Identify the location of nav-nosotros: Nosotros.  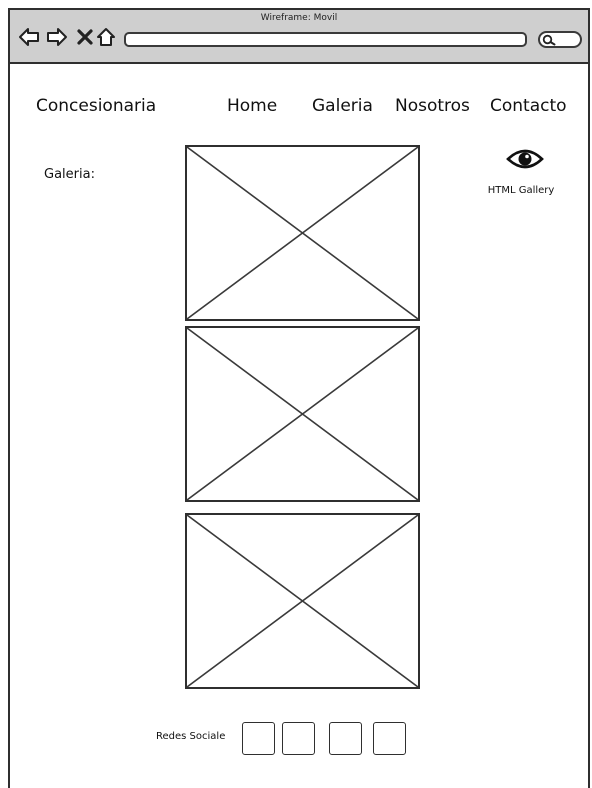
(432, 106).